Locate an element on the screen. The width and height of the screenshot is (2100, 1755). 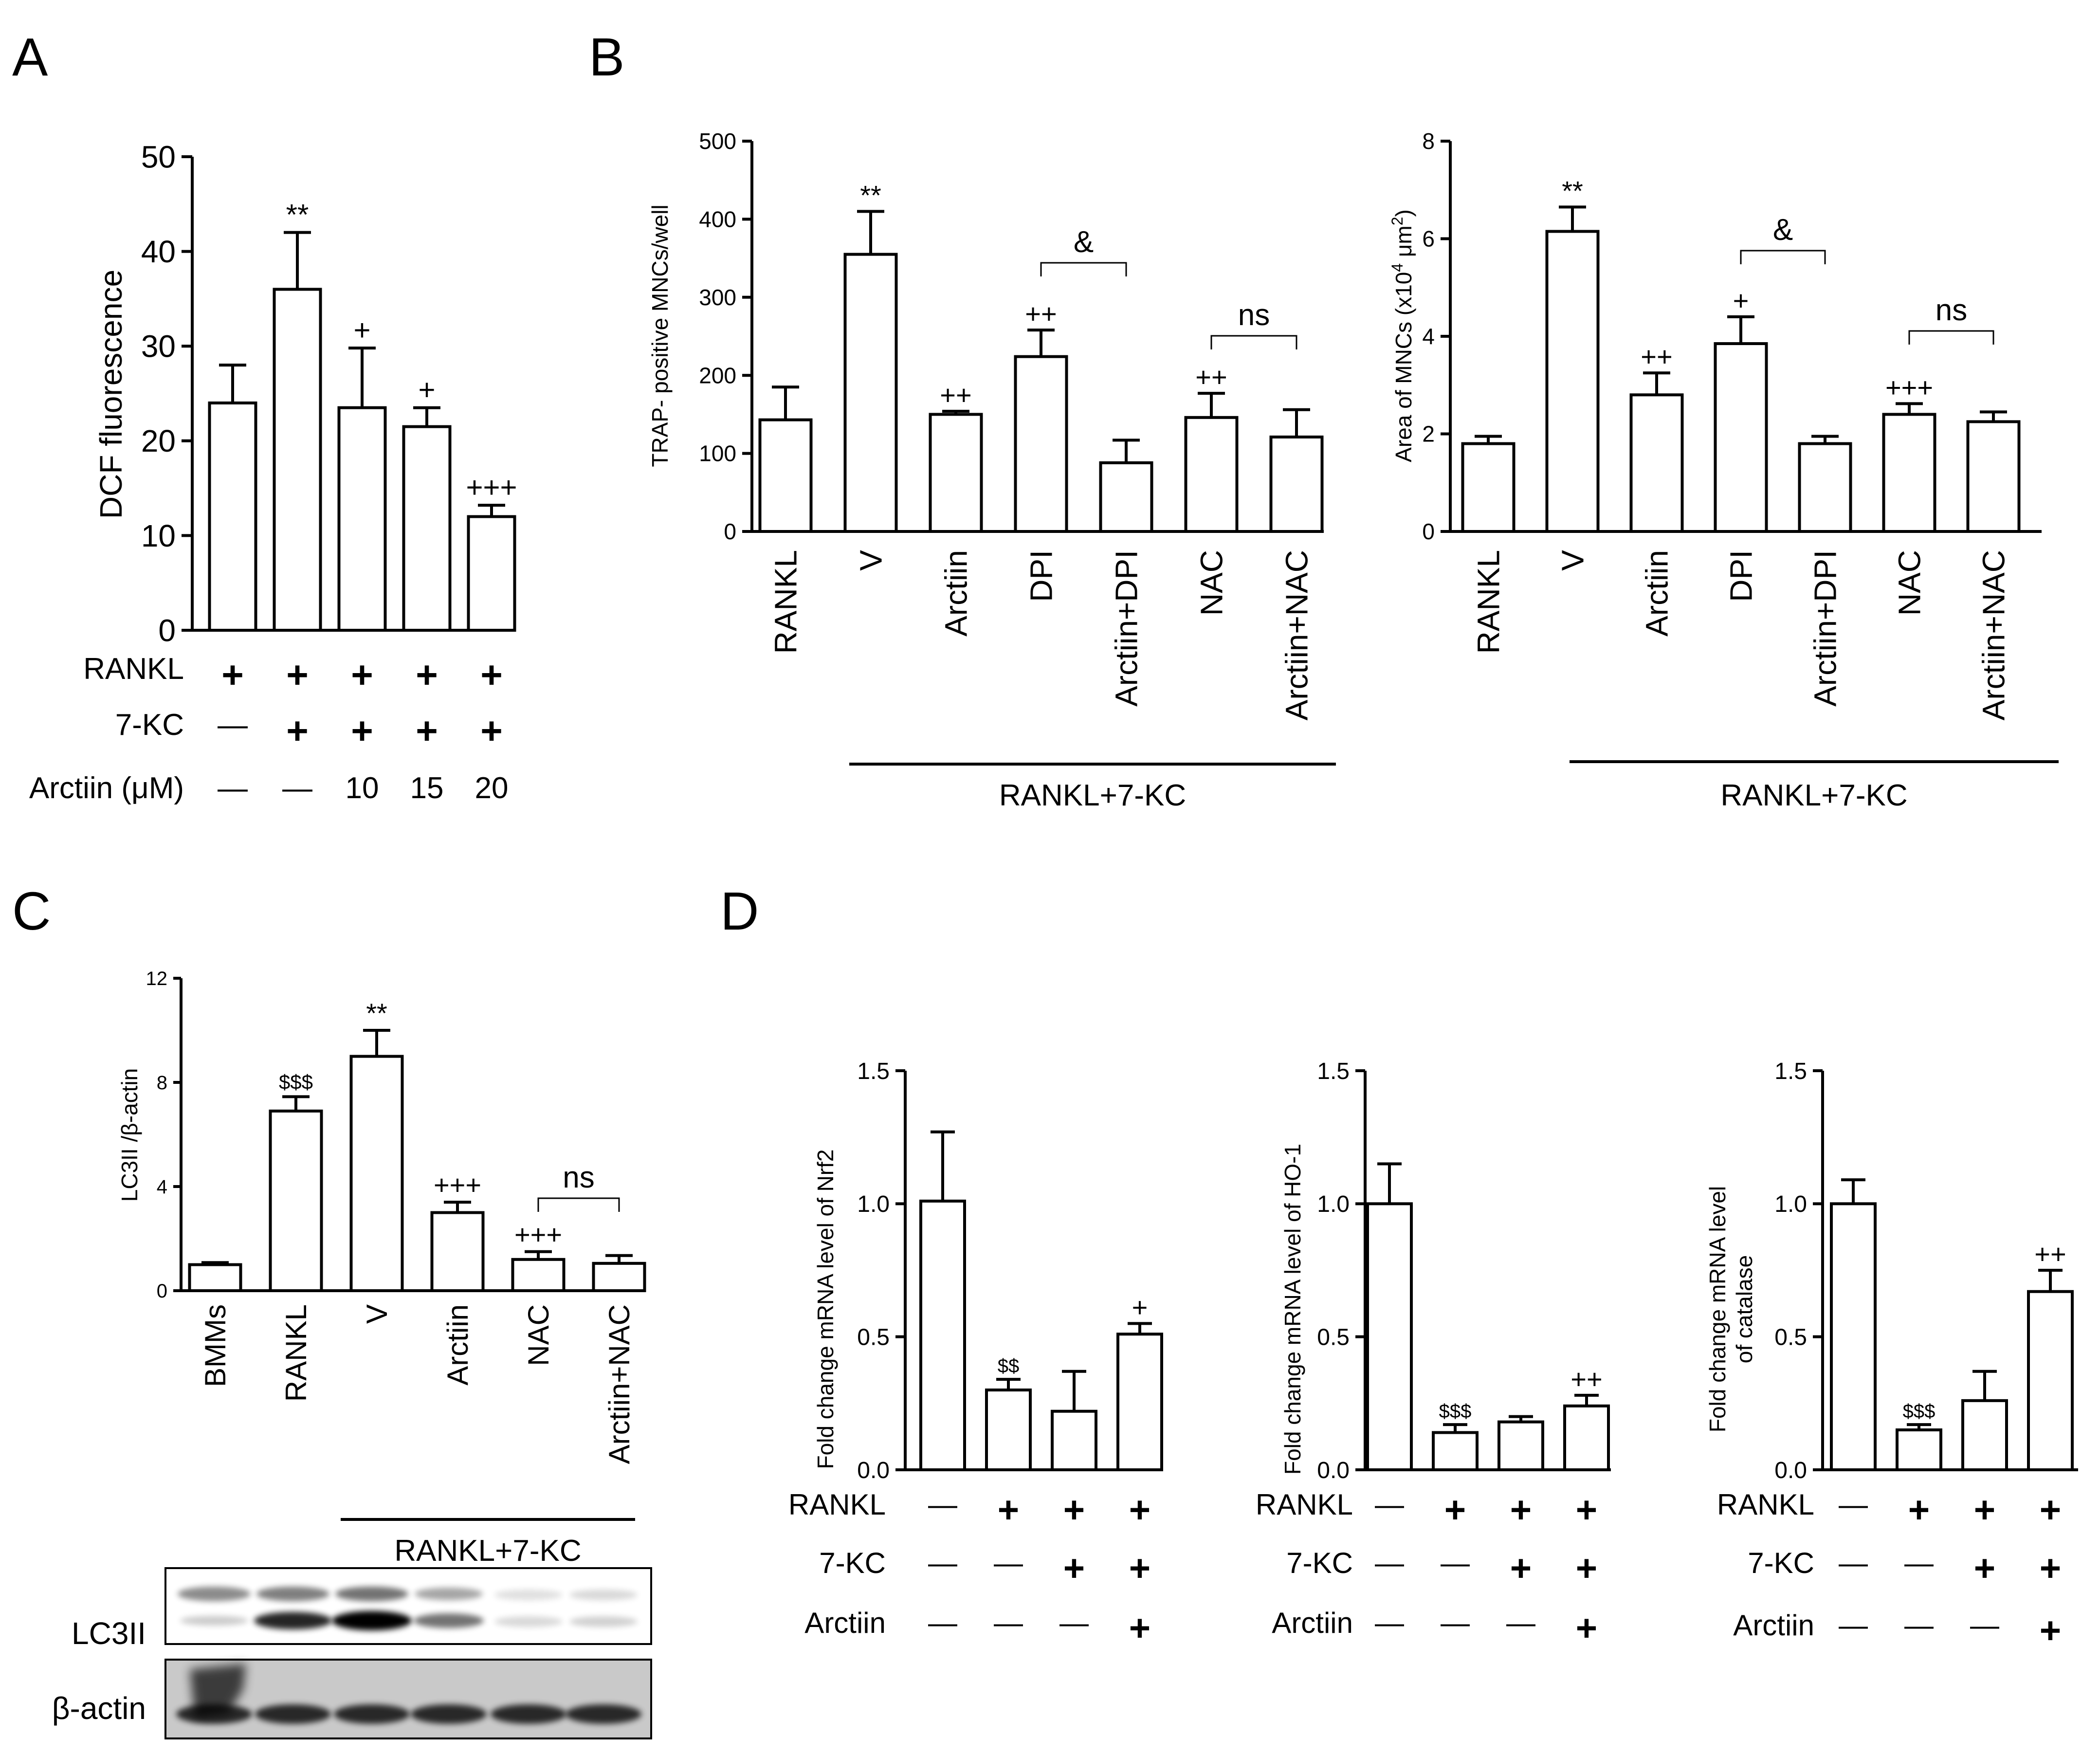
significance-label: ** is located at coordinates (297, 215).